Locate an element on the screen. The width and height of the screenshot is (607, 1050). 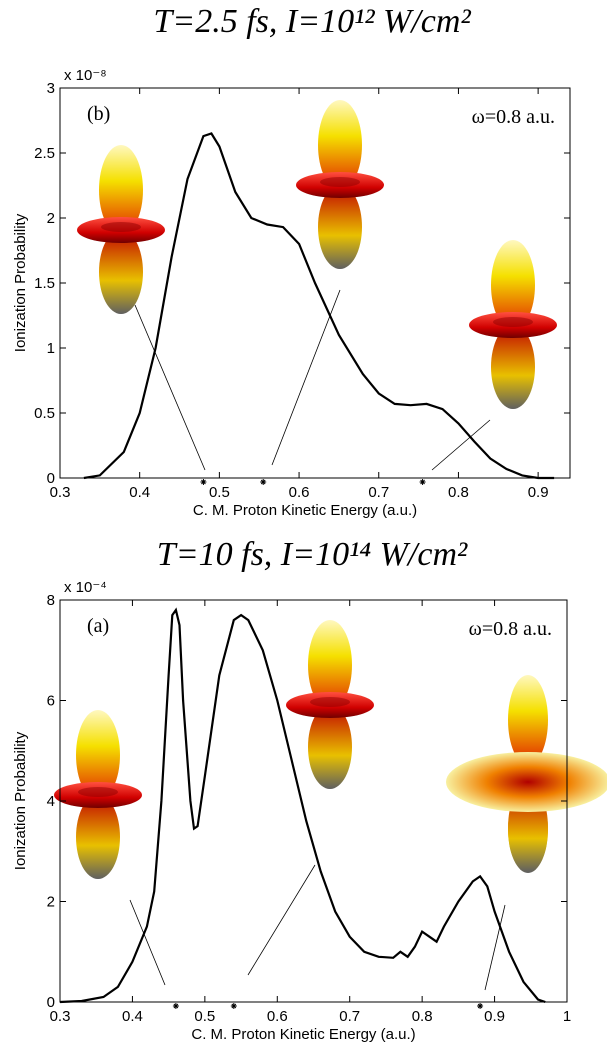
y-tick-label: 4 is located at coordinates (51, 801).